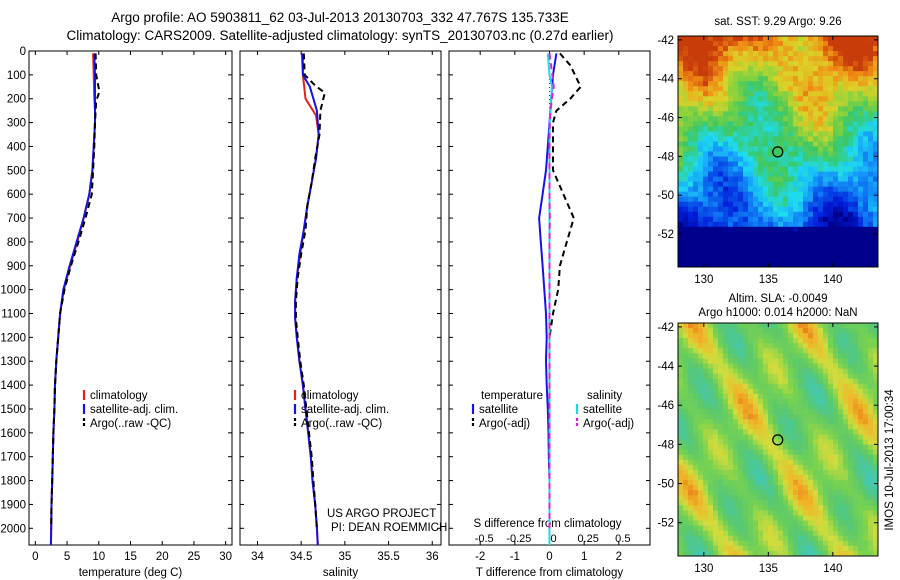 Image resolution: width=900 pixels, height=580 pixels. I want to click on x-tick-label: 1, so click(584, 557).